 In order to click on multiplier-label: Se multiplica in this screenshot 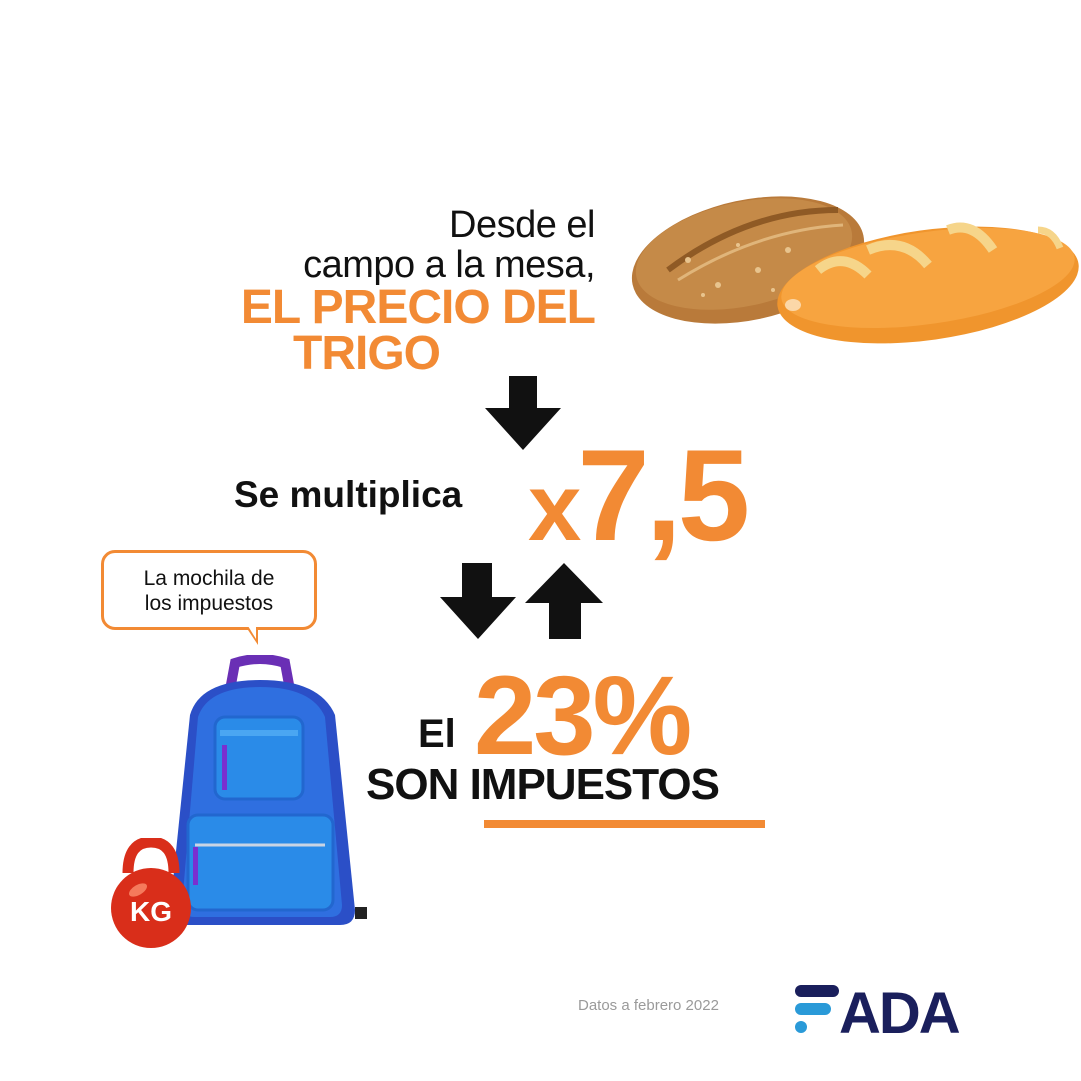, I will do `click(348, 494)`.